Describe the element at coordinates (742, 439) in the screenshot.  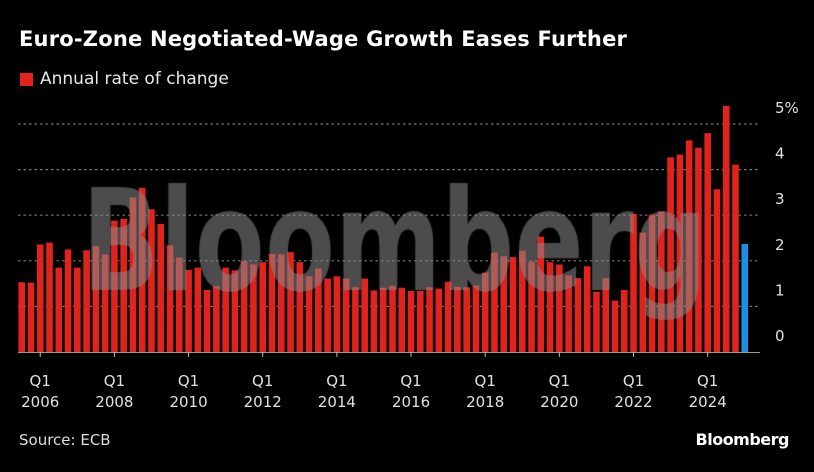
I see `bloomberg-logo: Bloomberg` at that location.